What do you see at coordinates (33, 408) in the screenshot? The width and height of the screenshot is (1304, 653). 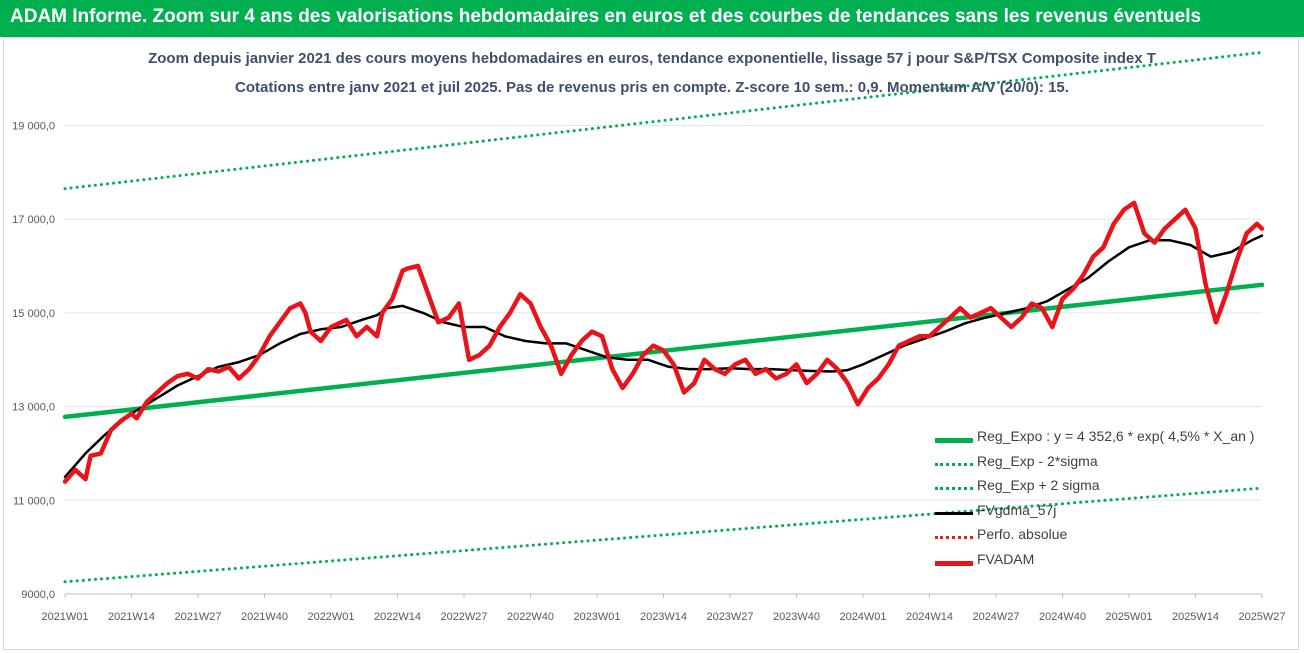 I see `y-tick-label: 13 000,0` at bounding box center [33, 408].